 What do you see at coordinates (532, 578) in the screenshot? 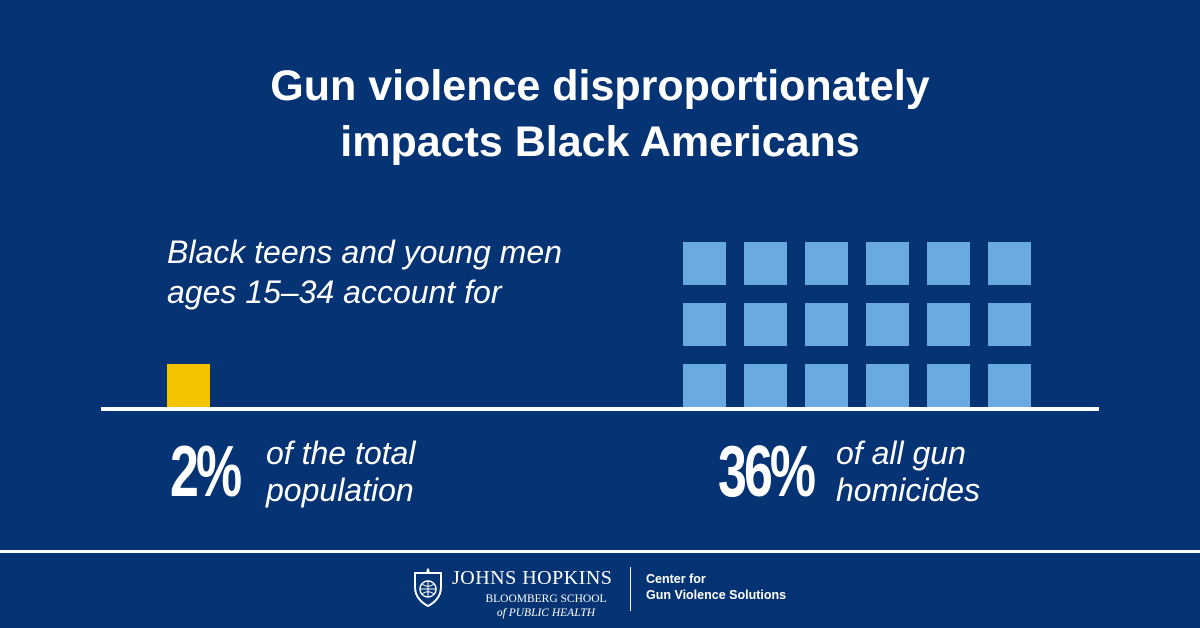
I see `institution-name: JOHNS HOPKINS` at bounding box center [532, 578].